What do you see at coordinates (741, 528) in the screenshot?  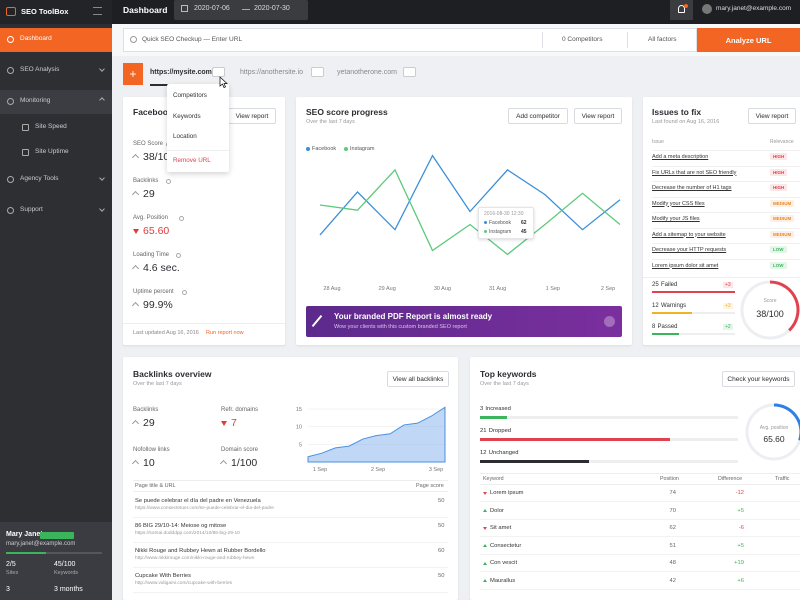 I see `difference: -6` at bounding box center [741, 528].